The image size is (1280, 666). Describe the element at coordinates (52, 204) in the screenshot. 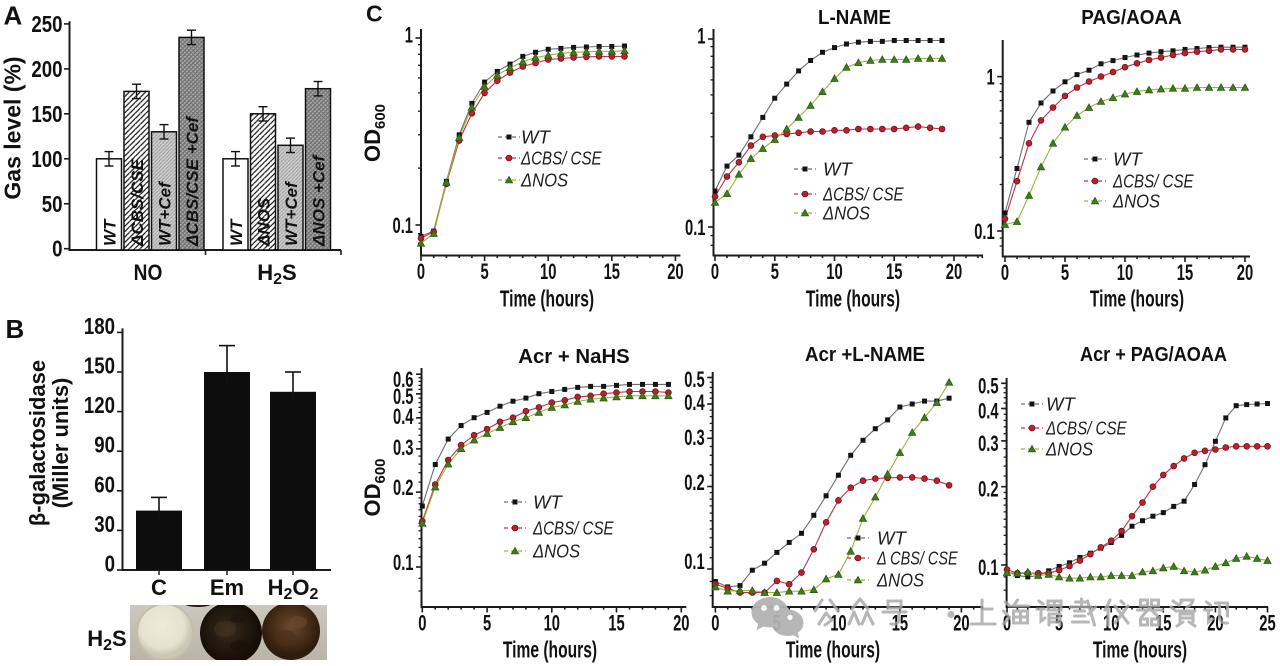

I see `svg-text: 50` at that location.